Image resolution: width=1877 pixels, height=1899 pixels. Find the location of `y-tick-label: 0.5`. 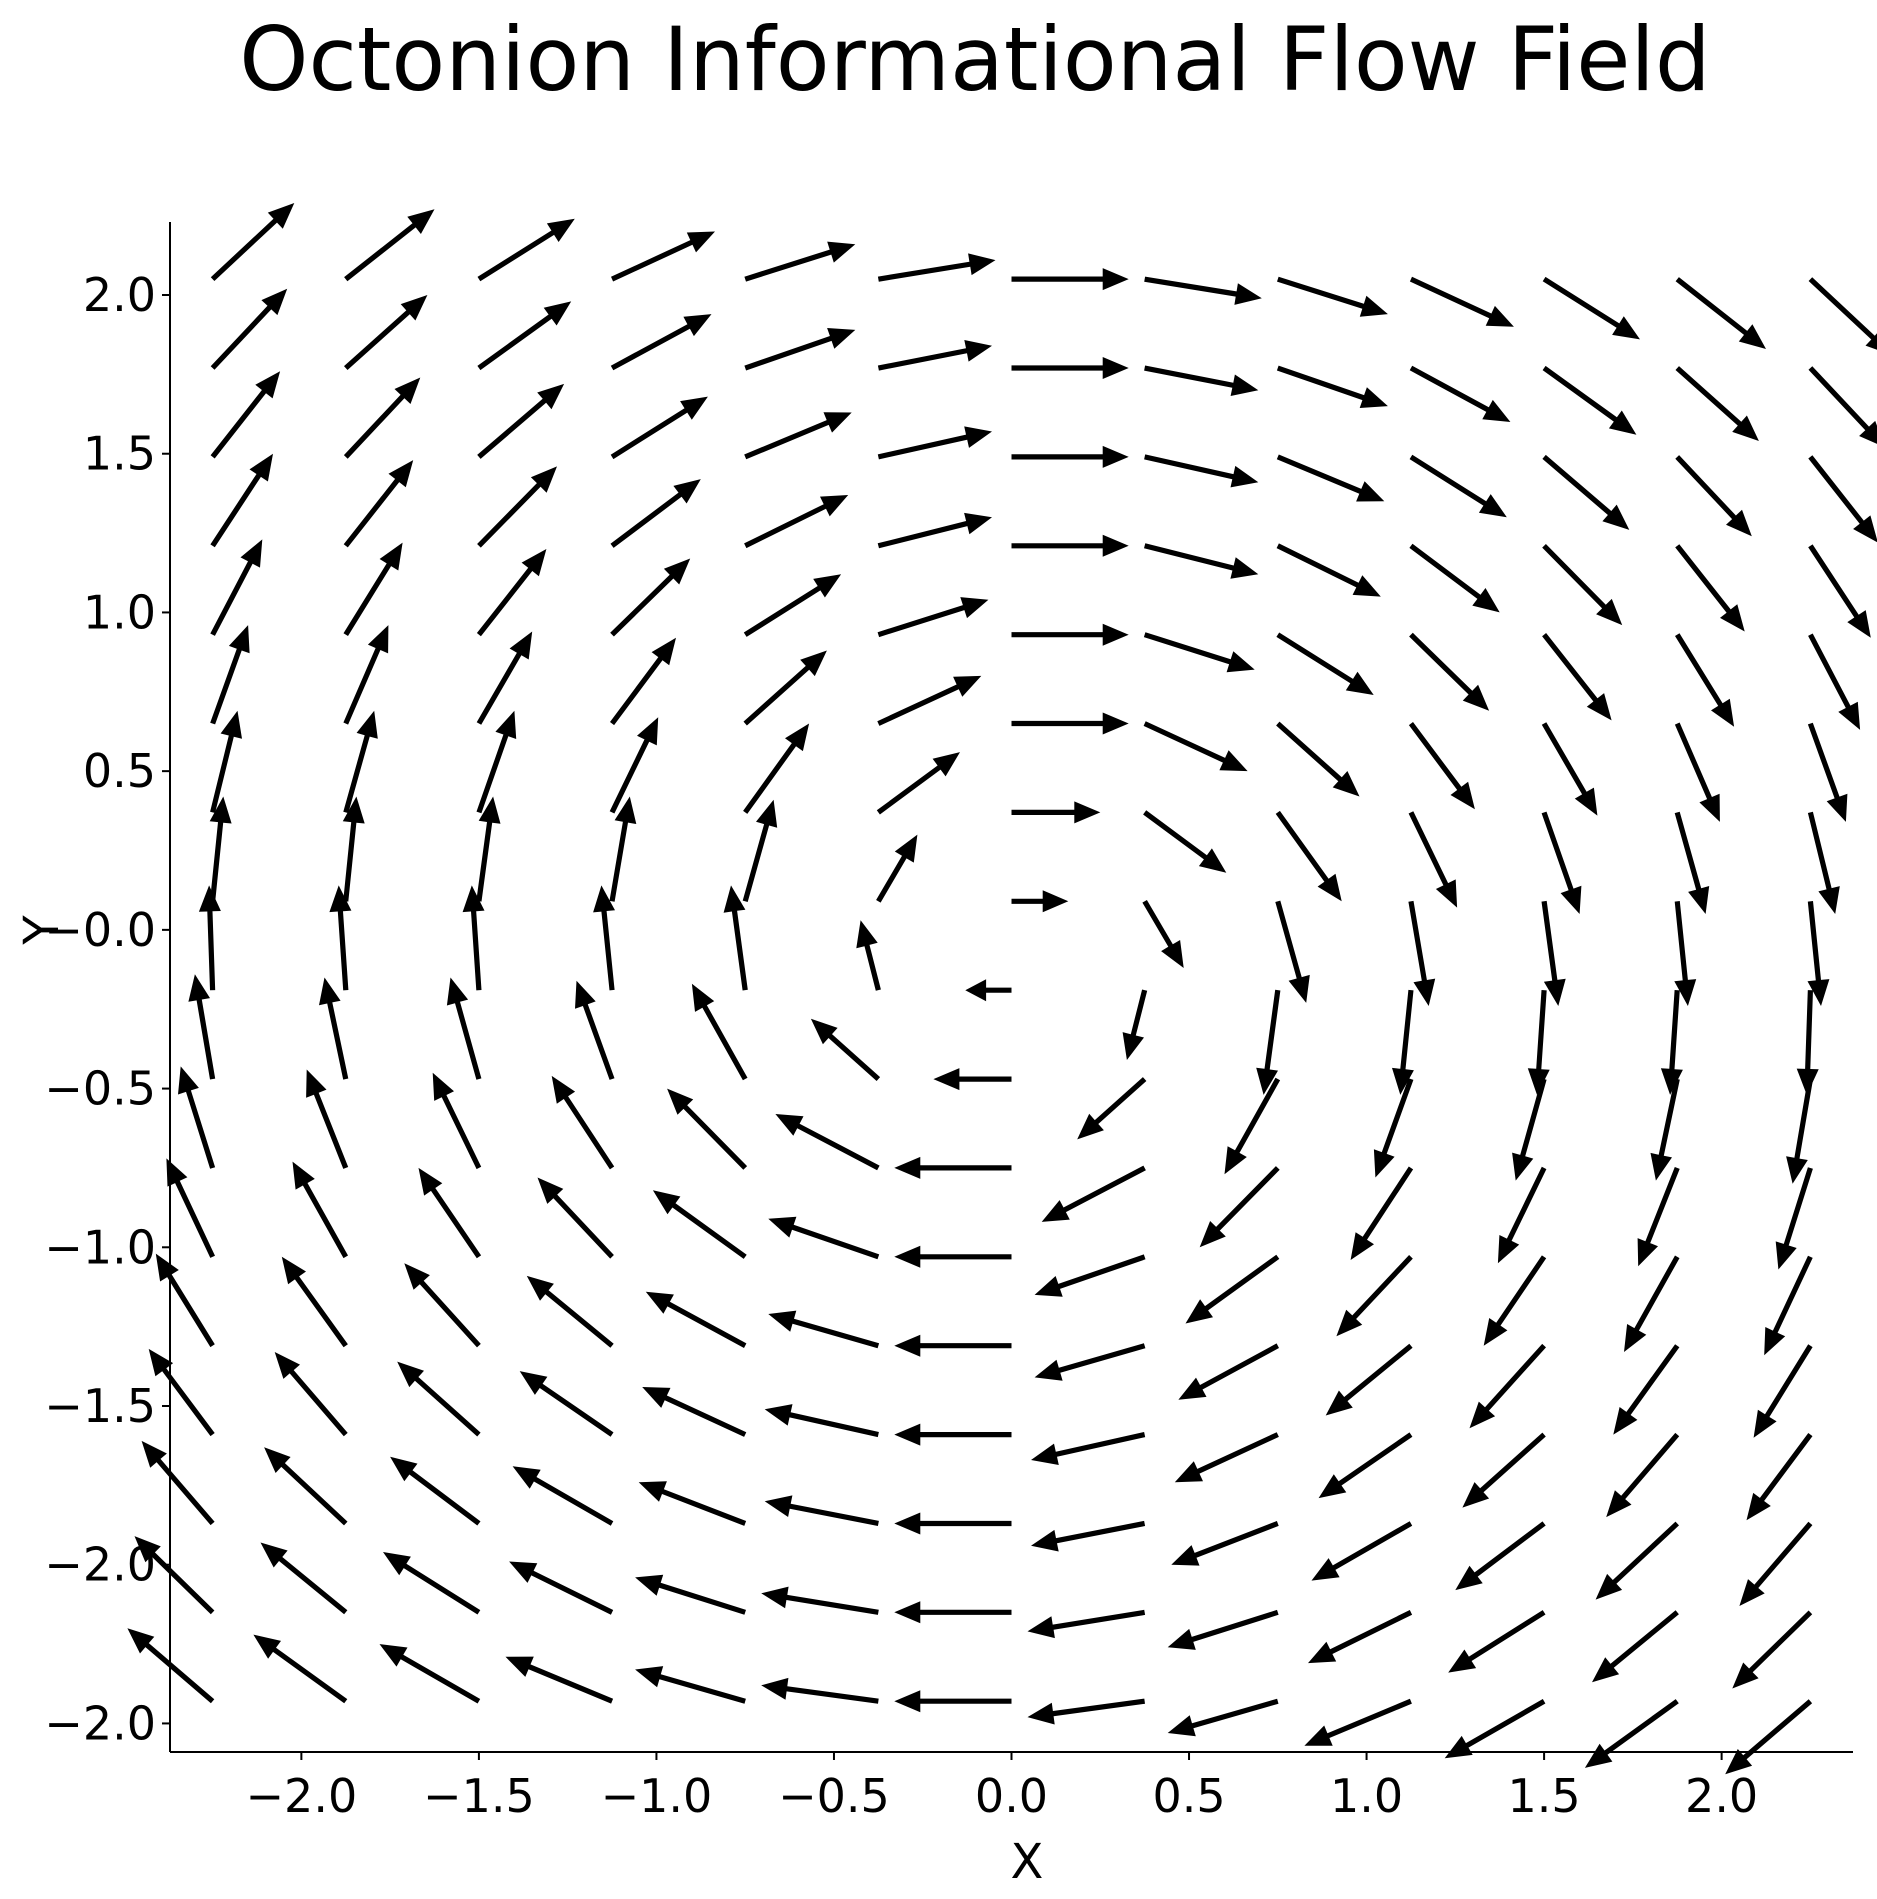

y-tick-label: 0.5 is located at coordinates (119, 771).